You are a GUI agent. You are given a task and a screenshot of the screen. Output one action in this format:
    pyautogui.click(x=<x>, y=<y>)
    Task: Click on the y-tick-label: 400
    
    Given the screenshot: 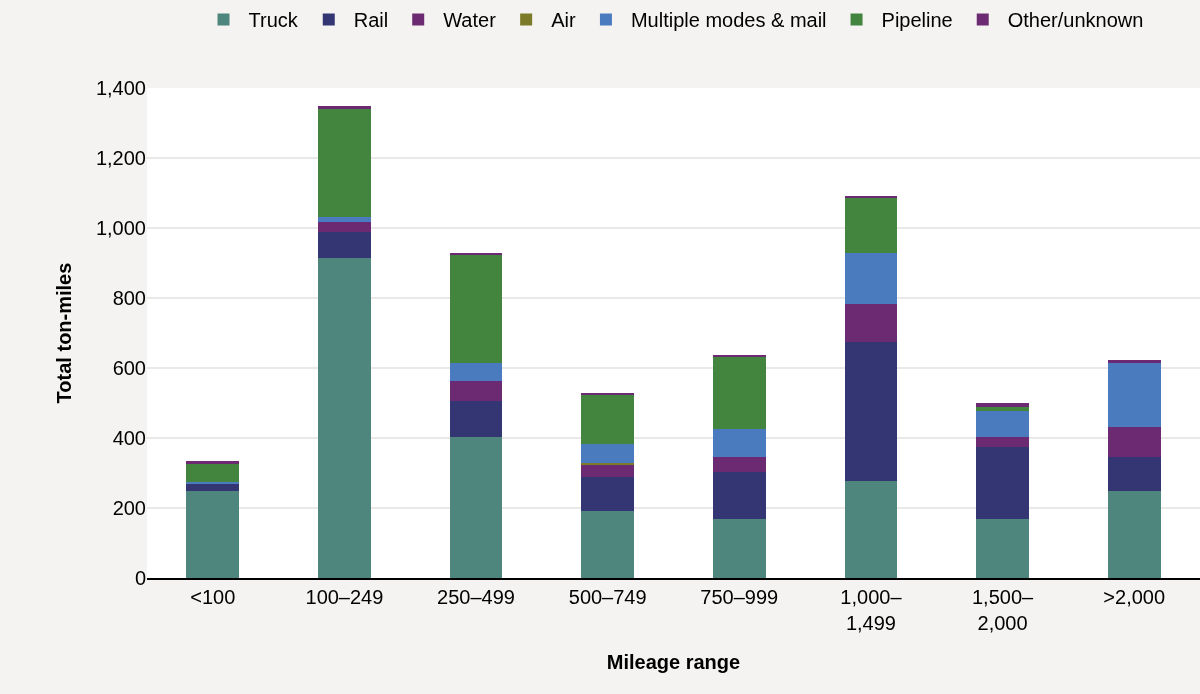 What is the action you would take?
    pyautogui.click(x=129, y=438)
    